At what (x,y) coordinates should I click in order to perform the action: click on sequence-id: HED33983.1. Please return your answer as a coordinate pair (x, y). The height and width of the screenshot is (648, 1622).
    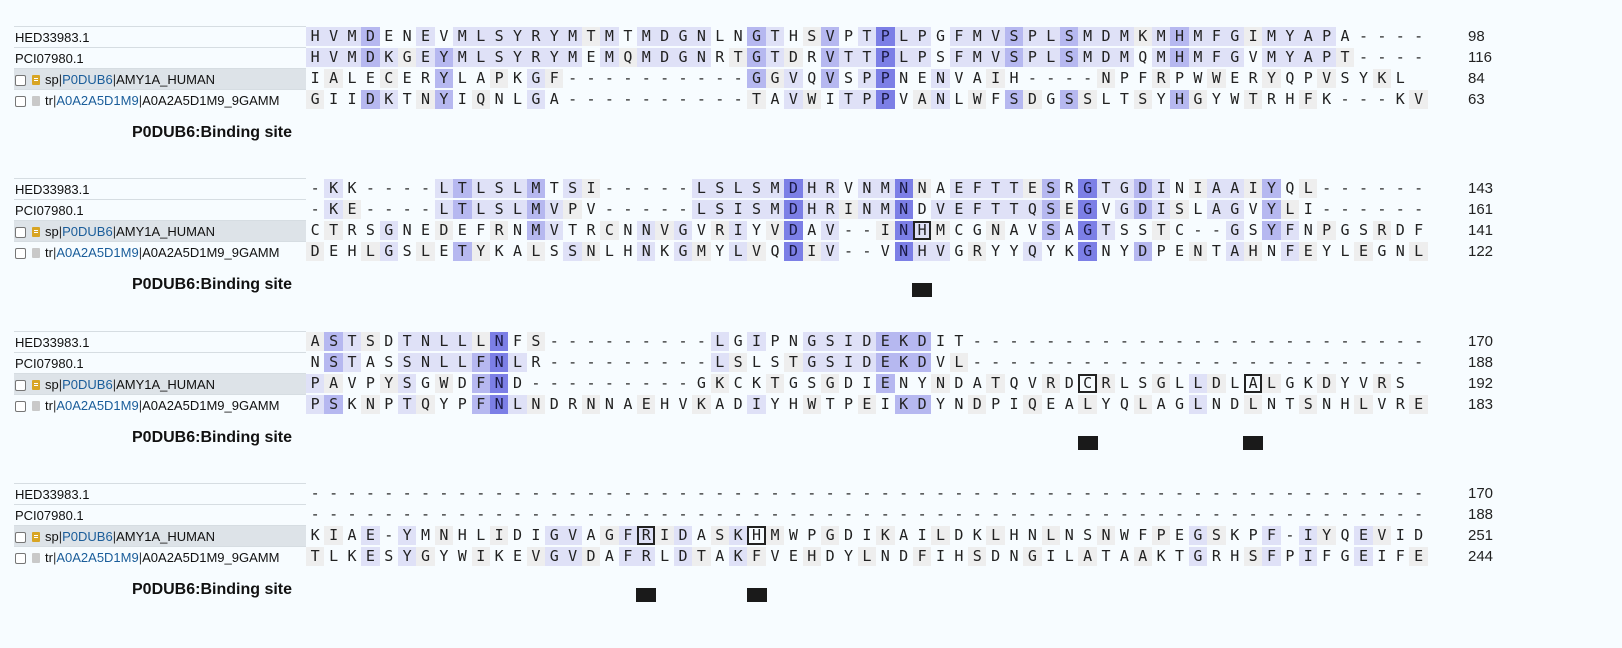
    Looking at the image, I should click on (52, 494).